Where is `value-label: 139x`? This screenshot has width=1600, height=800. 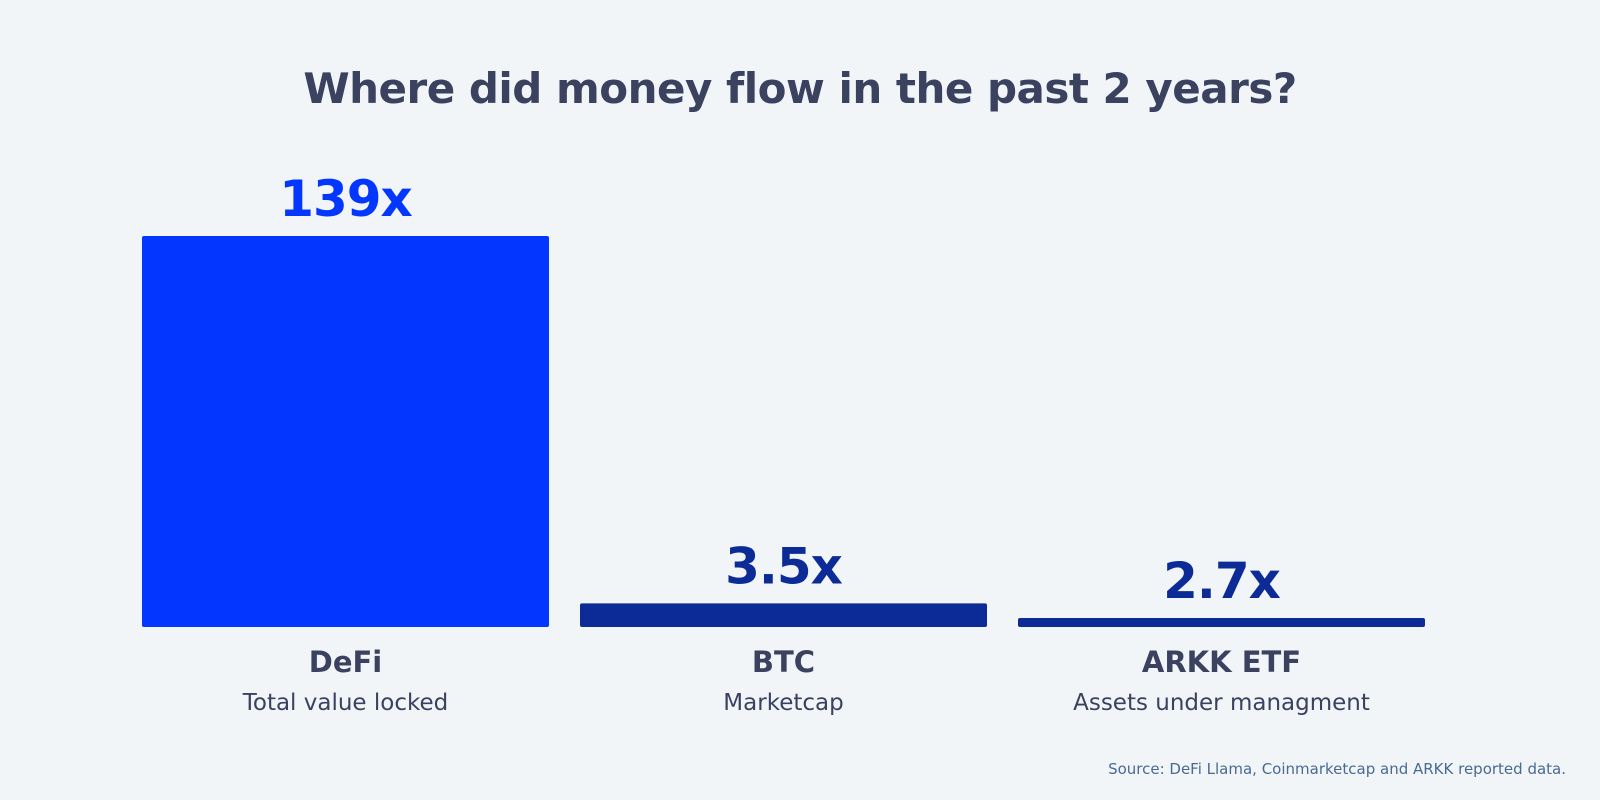 value-label: 139x is located at coordinates (345, 199).